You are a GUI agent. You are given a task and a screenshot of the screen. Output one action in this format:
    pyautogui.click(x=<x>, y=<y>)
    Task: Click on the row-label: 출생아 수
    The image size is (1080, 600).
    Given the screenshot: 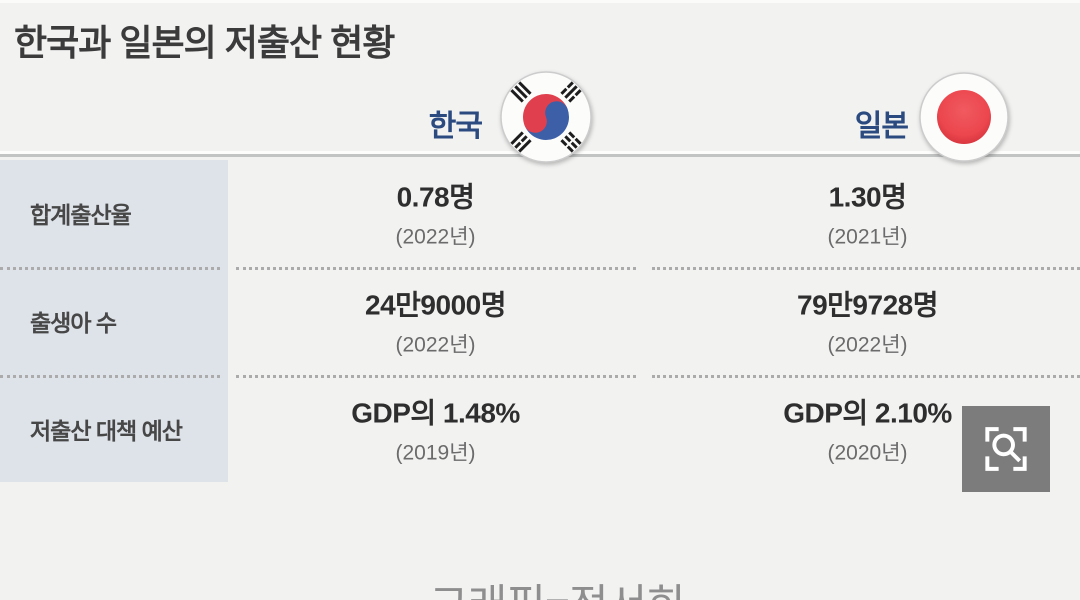 What is the action you would take?
    pyautogui.click(x=73, y=323)
    